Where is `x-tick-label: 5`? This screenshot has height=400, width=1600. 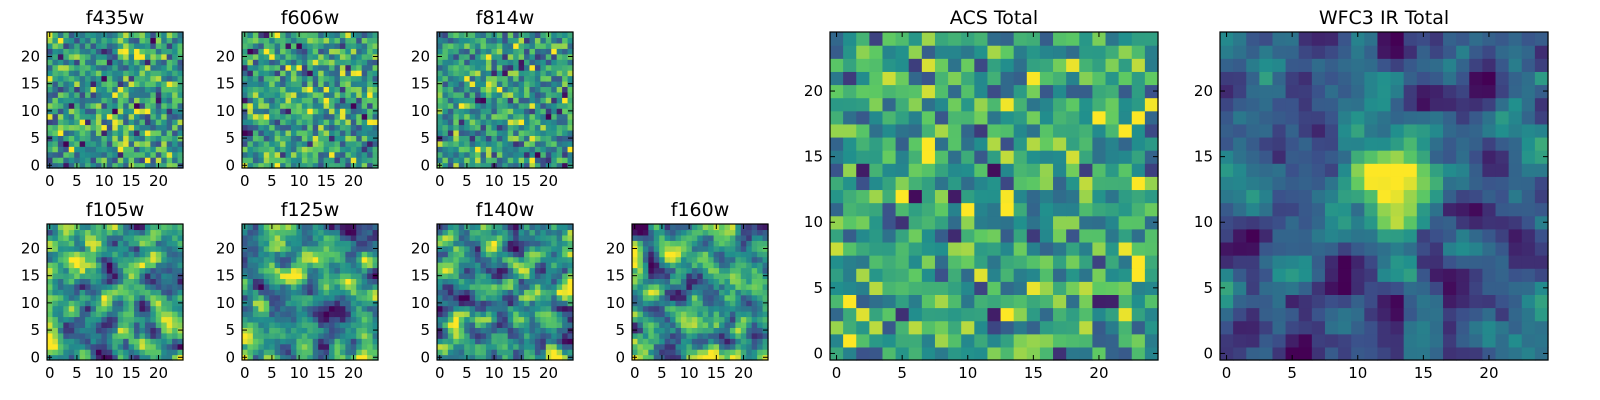
x-tick-label: 5 is located at coordinates (77, 181).